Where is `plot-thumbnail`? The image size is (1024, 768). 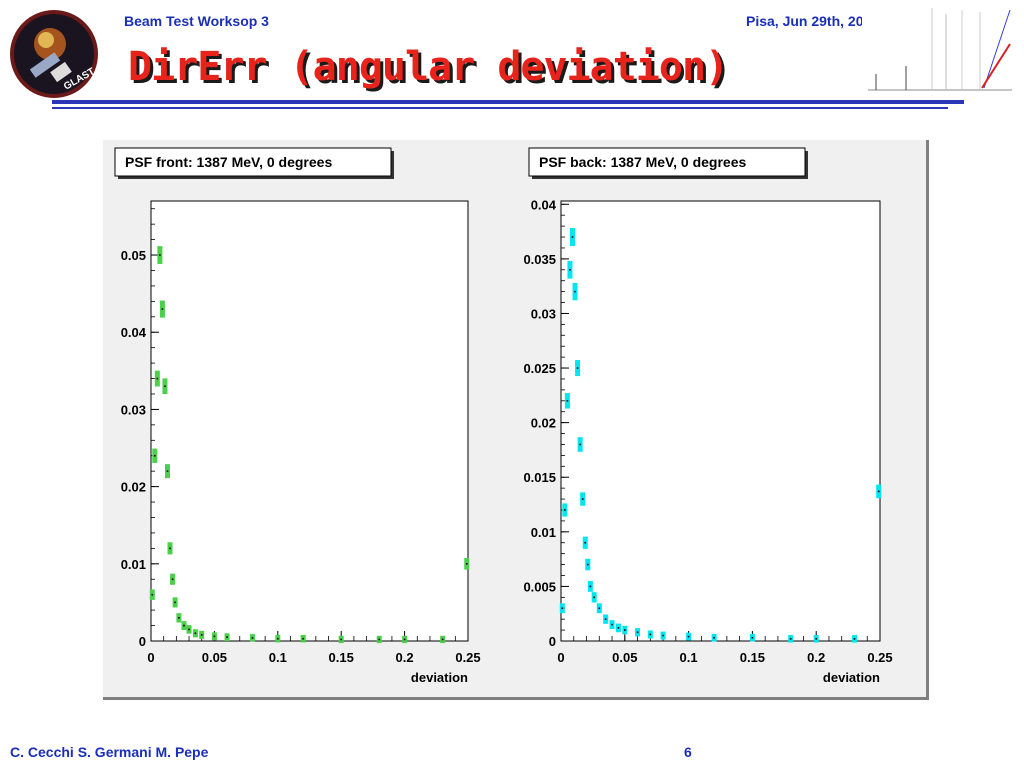 plot-thumbnail is located at coordinates (939, 49).